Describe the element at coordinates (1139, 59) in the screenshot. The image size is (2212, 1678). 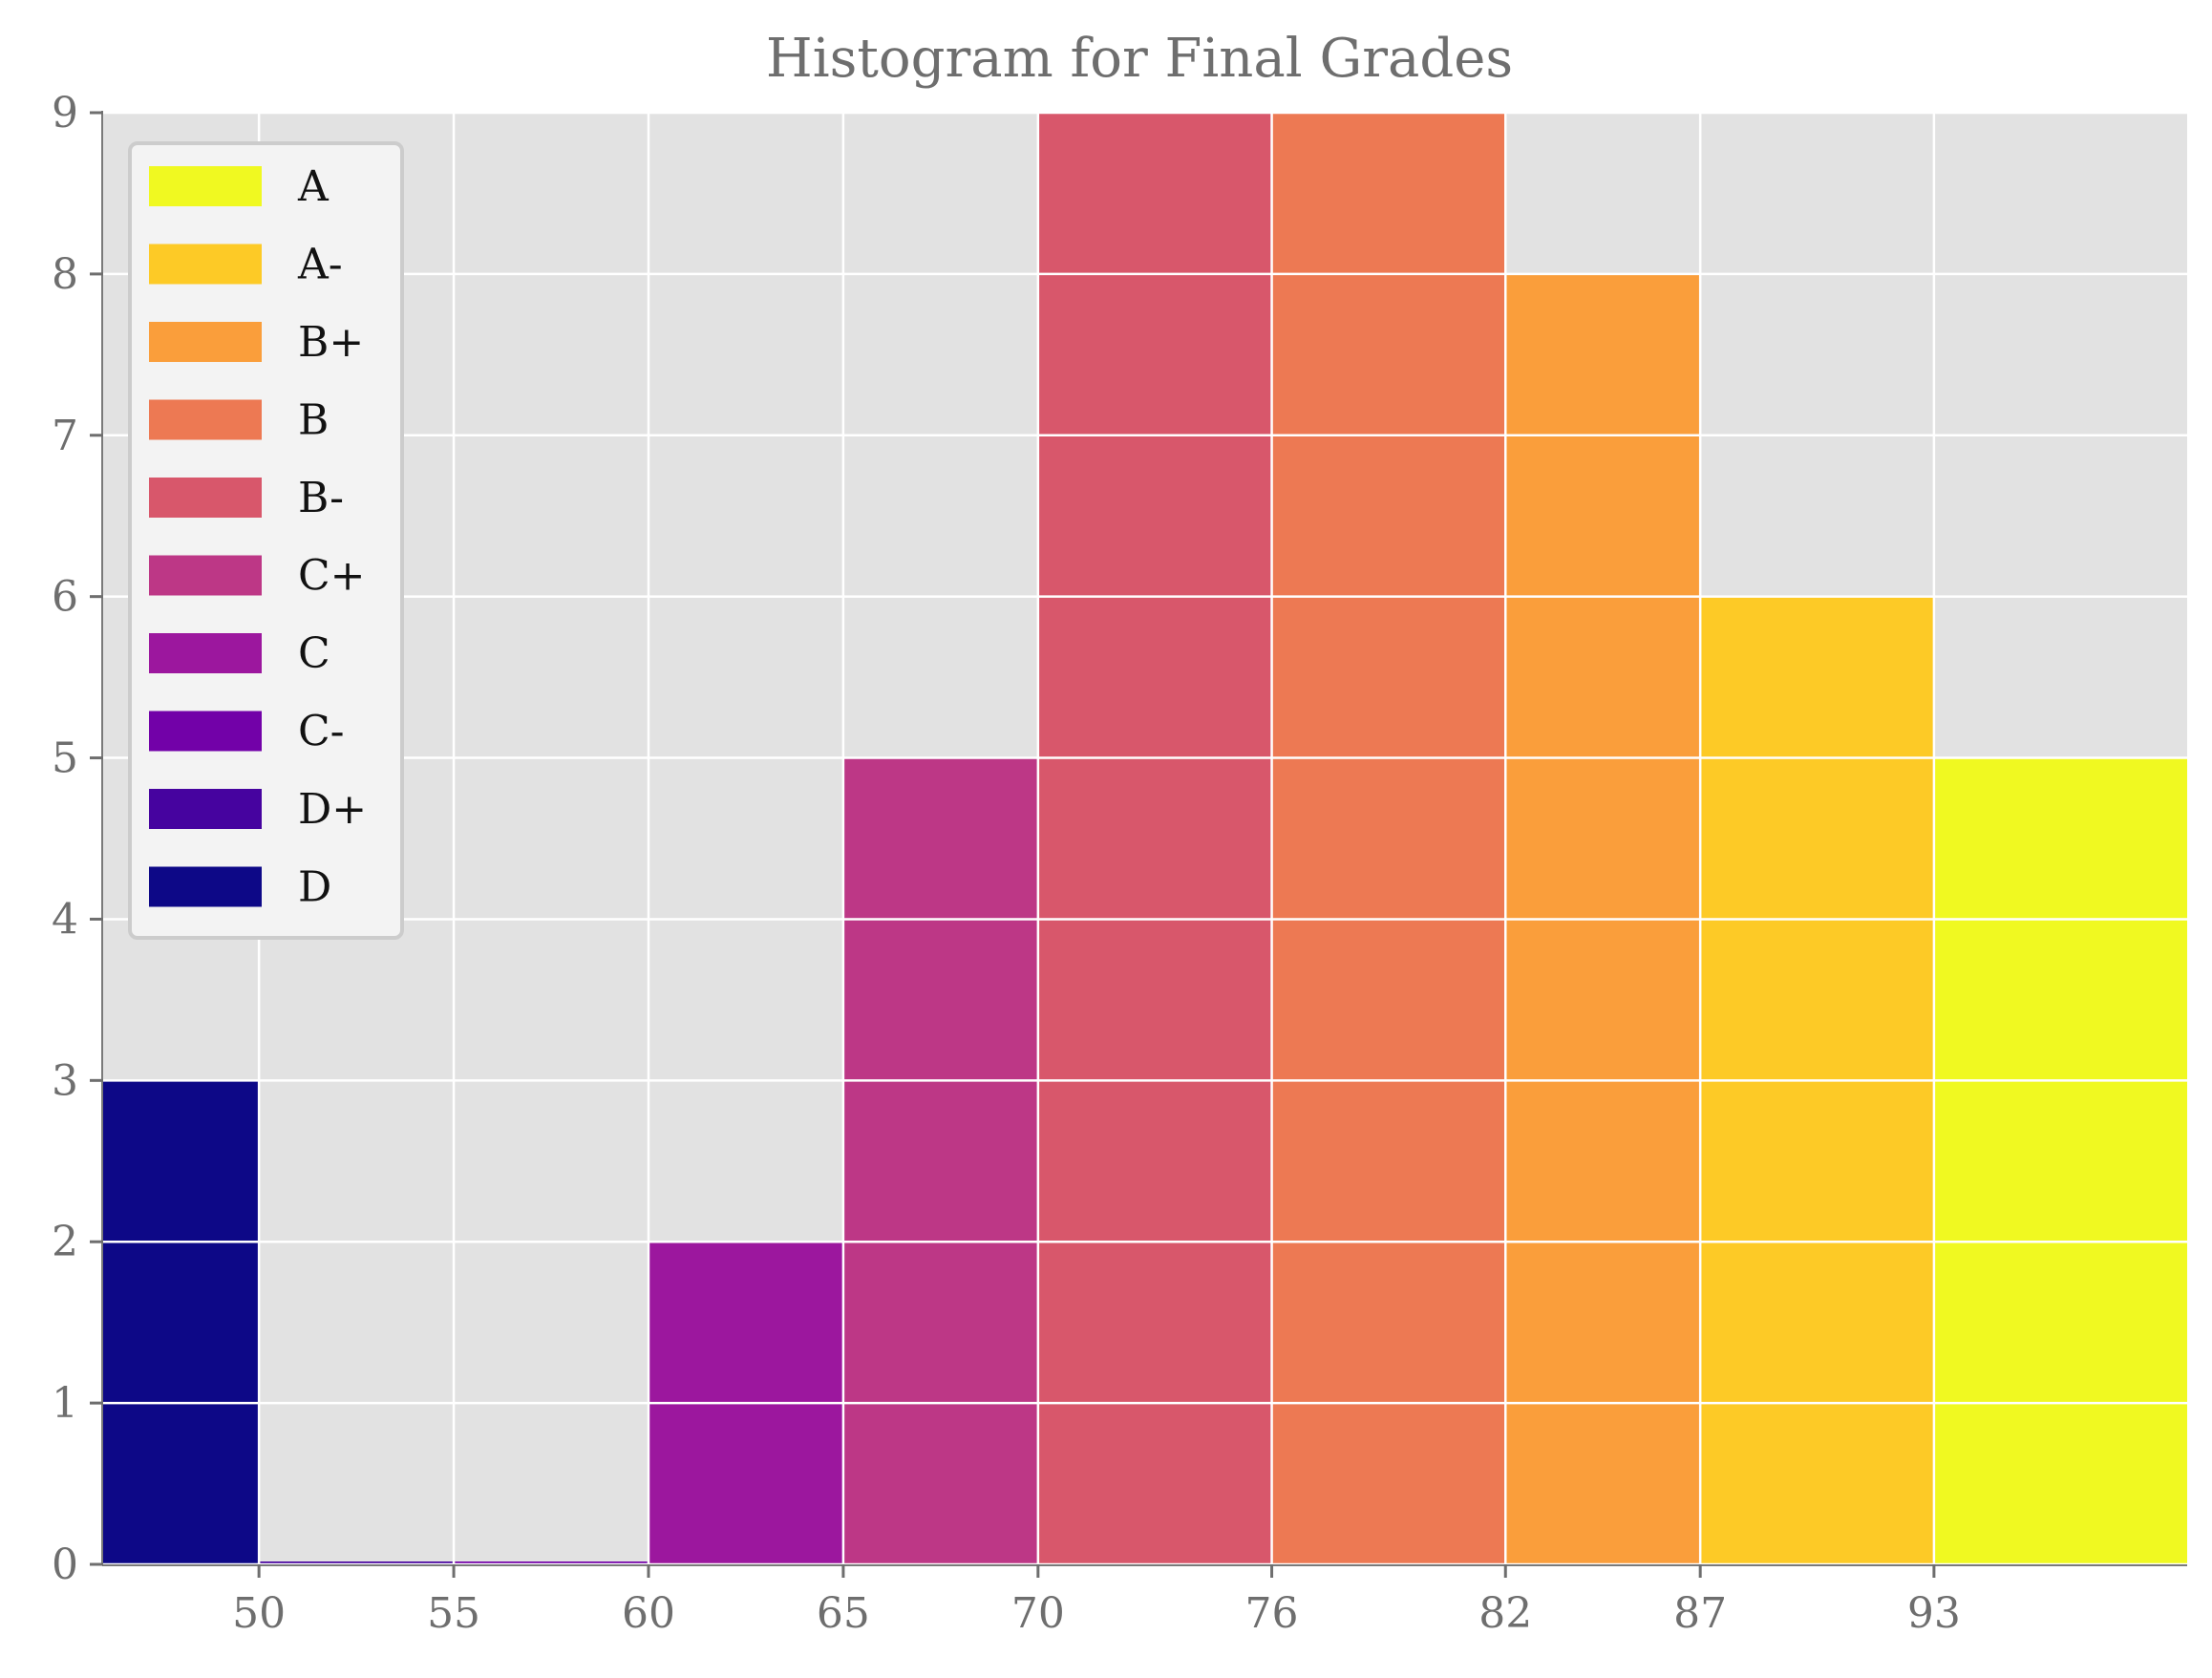
I see `chart-title: Histogram for Final Grades` at that location.